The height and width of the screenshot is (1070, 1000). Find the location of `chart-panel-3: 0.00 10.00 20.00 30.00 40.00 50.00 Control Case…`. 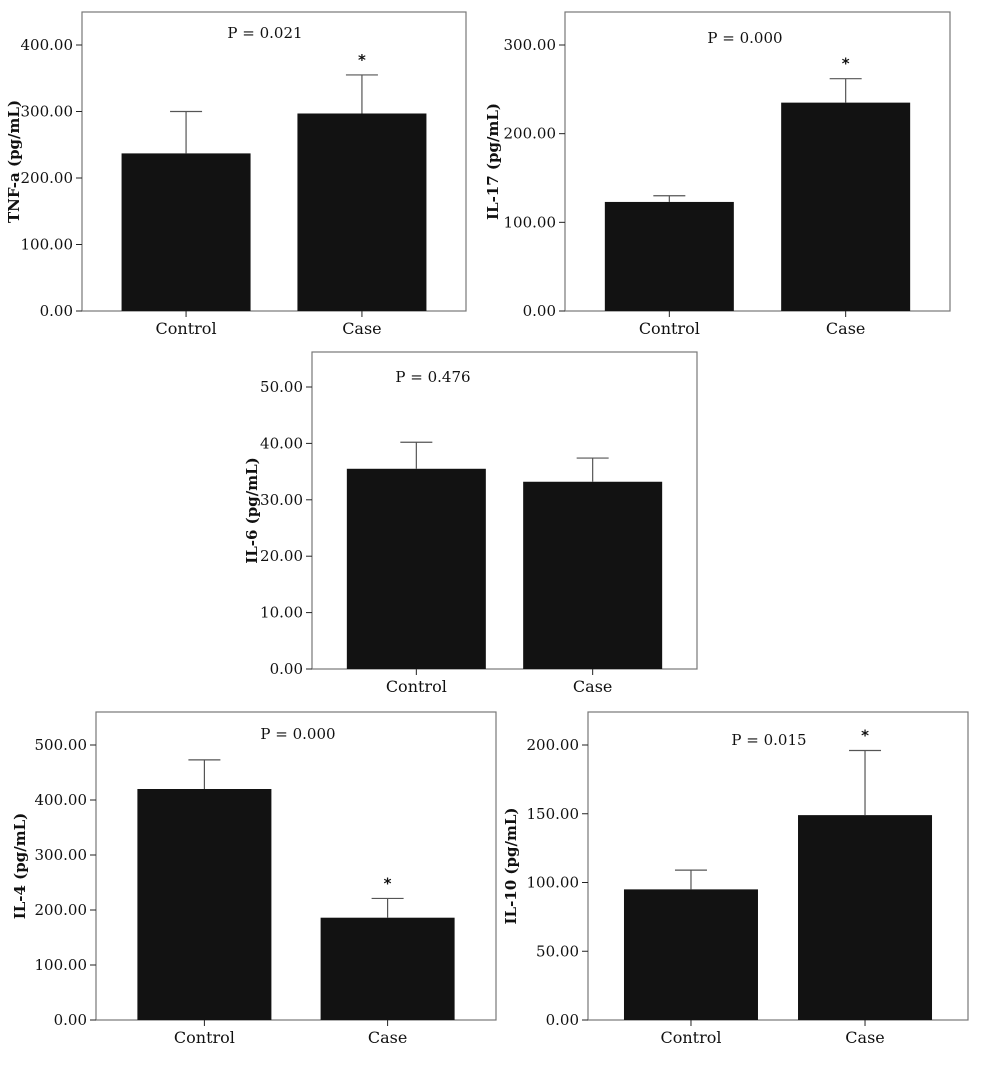

chart-panel-3: 0.00 10.00 20.00 30.00 40.00 50.00 Control Case… is located at coordinates (470, 523).